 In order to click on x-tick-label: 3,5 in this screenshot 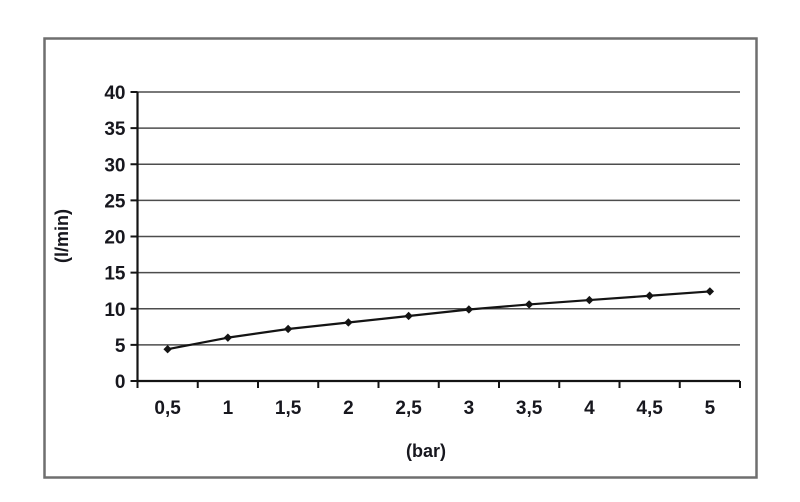, I will do `click(529, 408)`.